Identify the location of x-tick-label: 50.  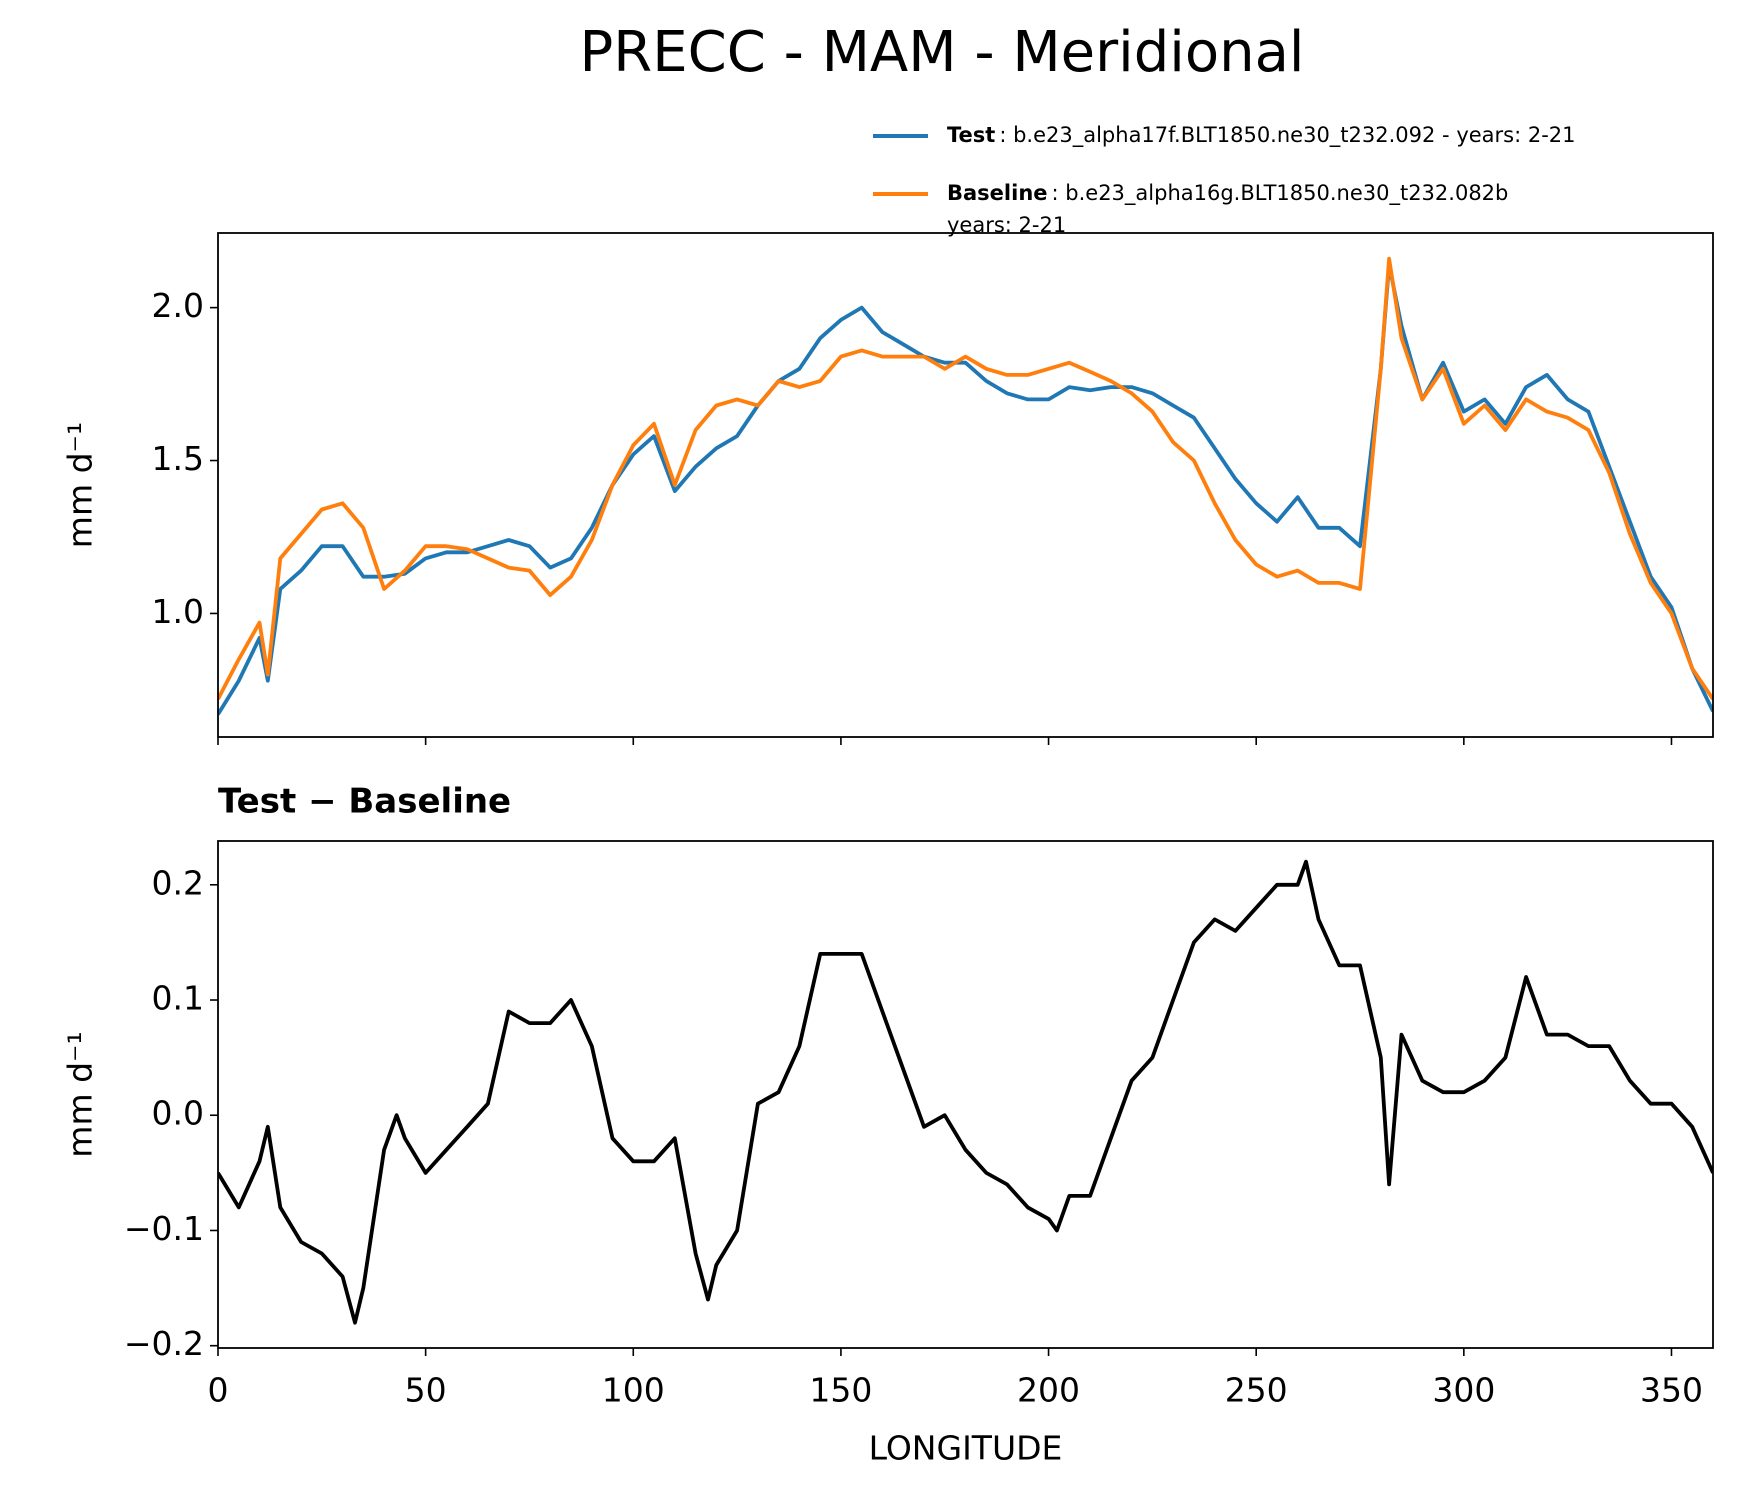
(426, 1390).